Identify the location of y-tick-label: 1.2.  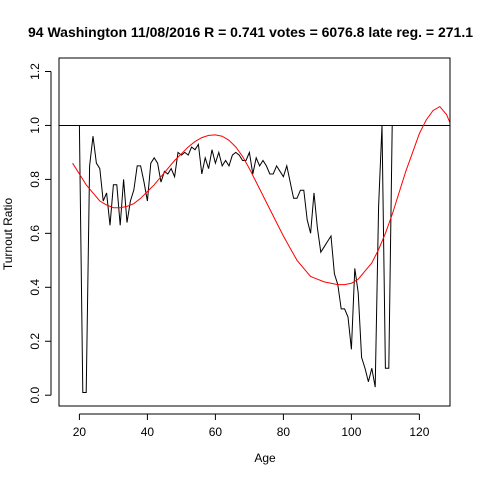
(35, 71).